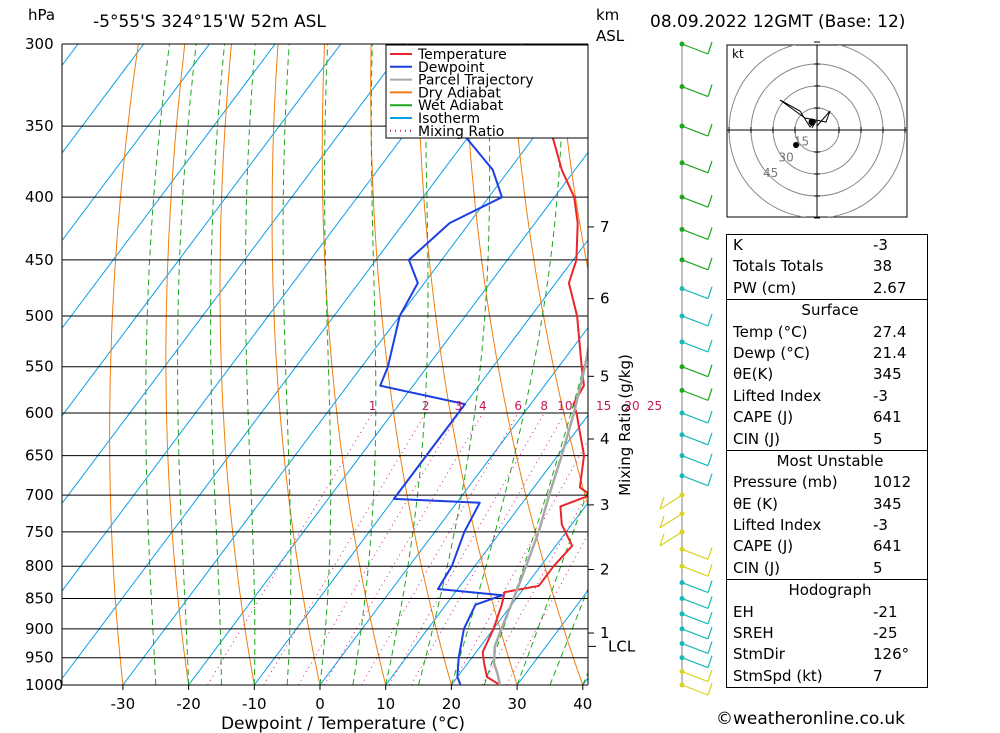 This screenshot has height=733, width=1000. I want to click on mixing-ratio-tick-label: 8, so click(544, 406).